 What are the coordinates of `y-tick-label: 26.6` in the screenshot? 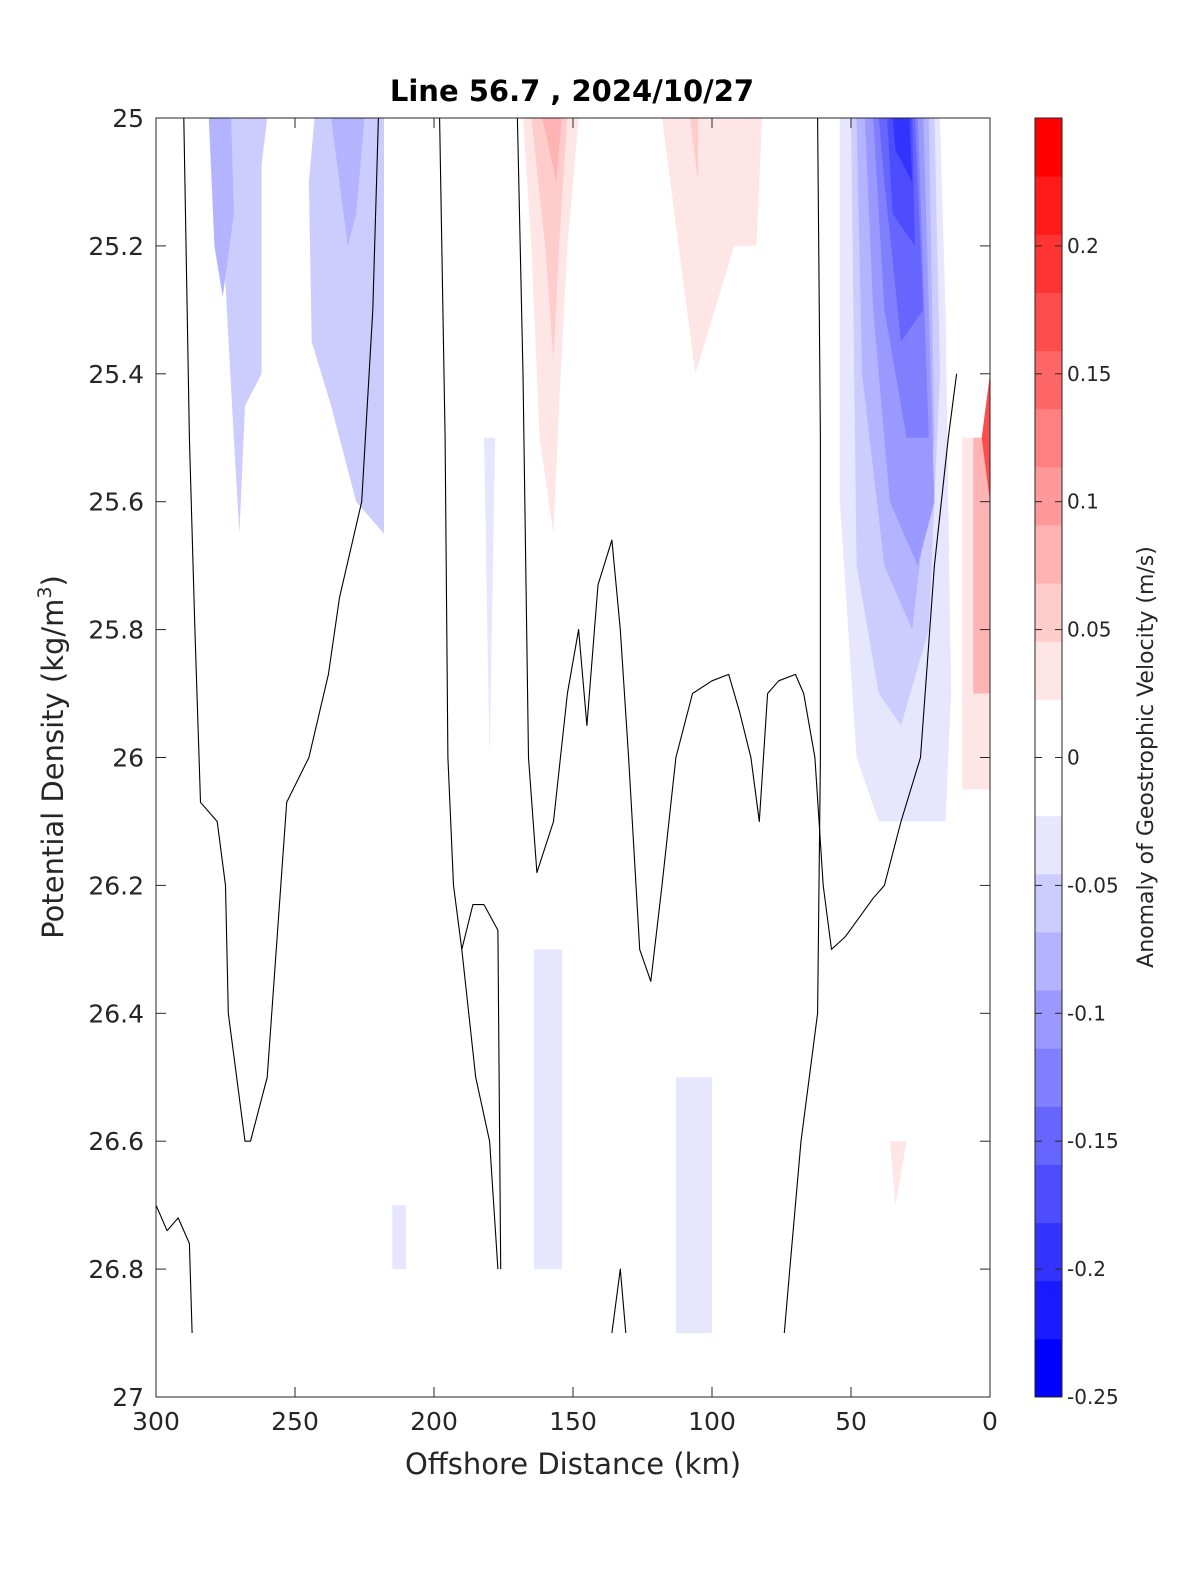 It's located at (116, 1141).